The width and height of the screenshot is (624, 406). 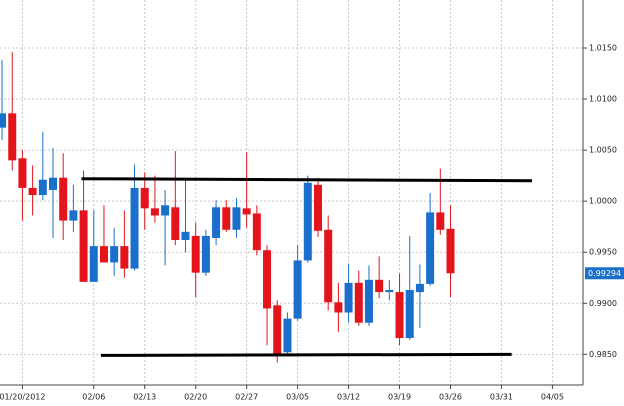 I want to click on y-tick-label: 1.0100, so click(x=603, y=99).